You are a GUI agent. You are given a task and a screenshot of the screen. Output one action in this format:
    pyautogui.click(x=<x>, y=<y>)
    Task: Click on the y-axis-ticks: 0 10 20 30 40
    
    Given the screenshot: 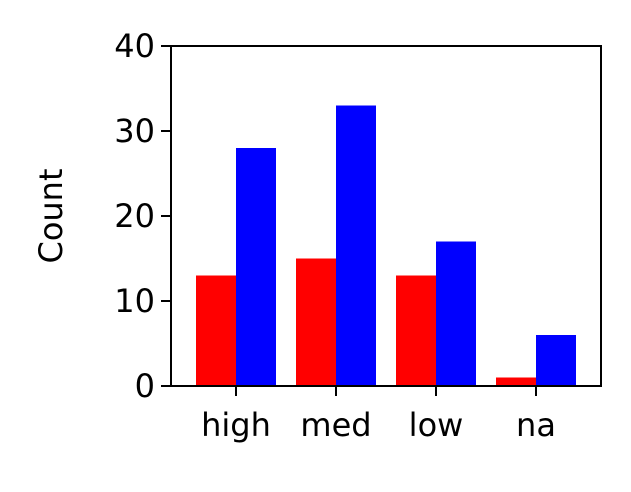 What is the action you would take?
    pyautogui.click(x=142, y=216)
    